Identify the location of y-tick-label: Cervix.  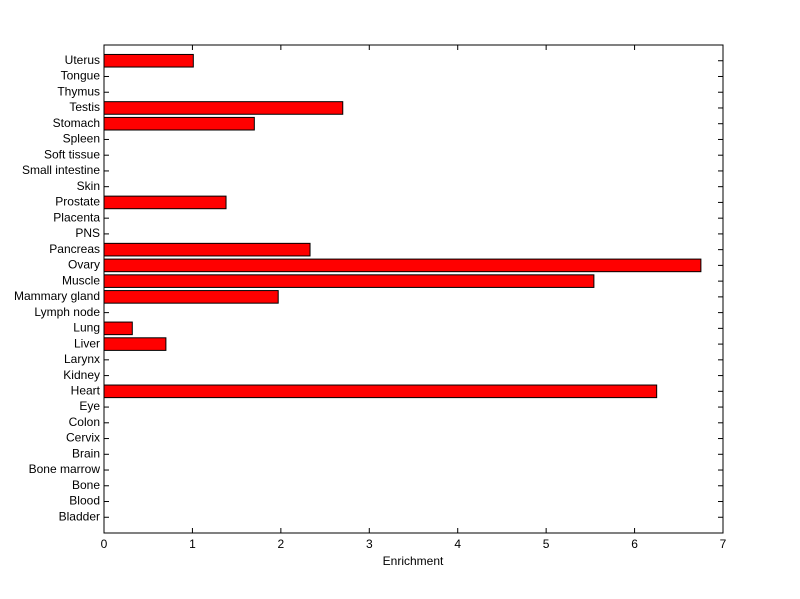
(83, 438).